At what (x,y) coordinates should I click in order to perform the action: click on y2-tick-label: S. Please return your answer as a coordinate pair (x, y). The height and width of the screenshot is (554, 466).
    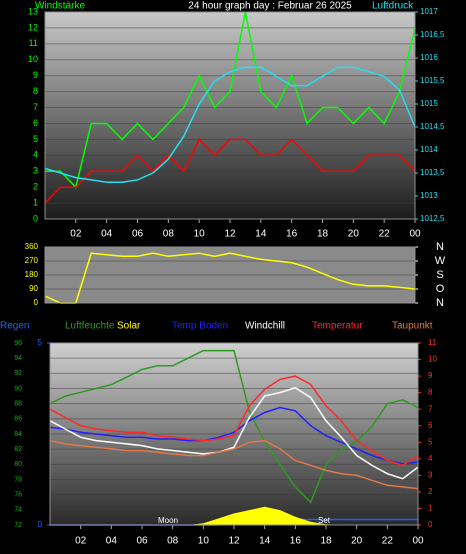
    Looking at the image, I should click on (439, 275).